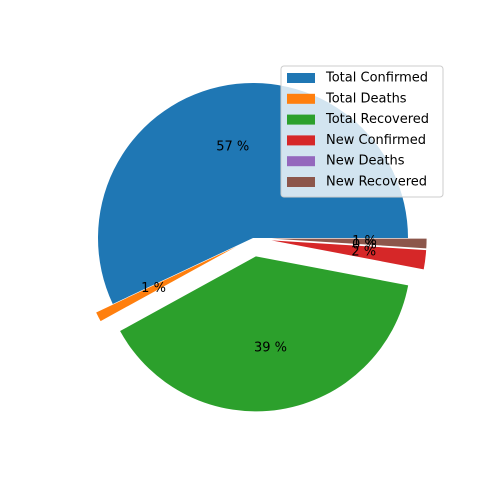 The height and width of the screenshot is (500, 500). Describe the element at coordinates (301, 78) in the screenshot. I see `legend-swatch-total-confirmed` at that location.